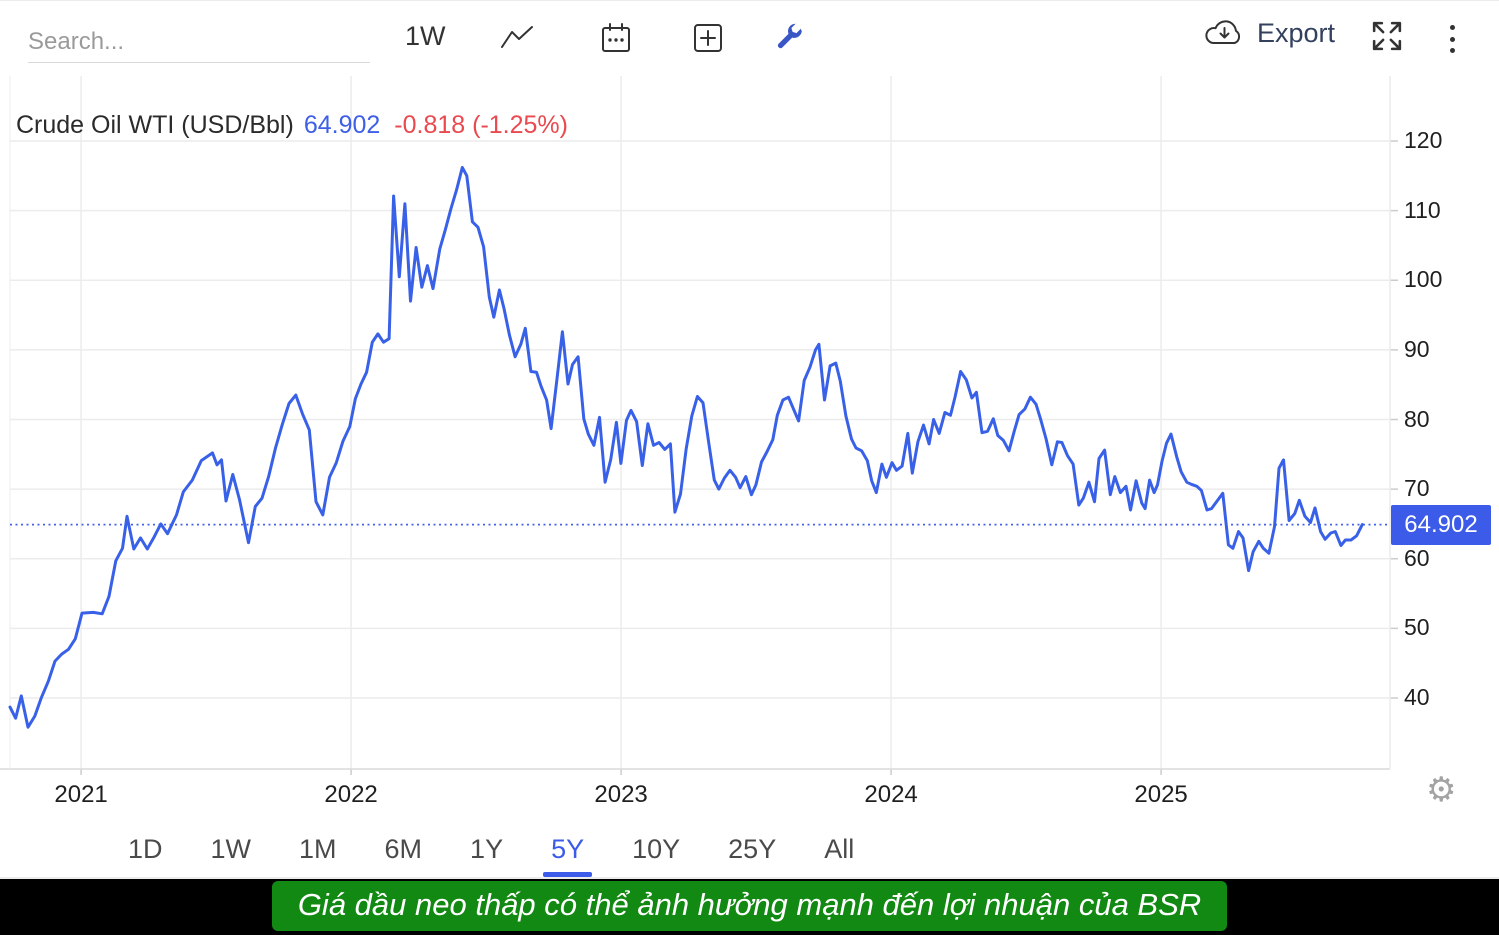  Describe the element at coordinates (487, 848) in the screenshot. I see `tab-1y: 1Y` at that location.